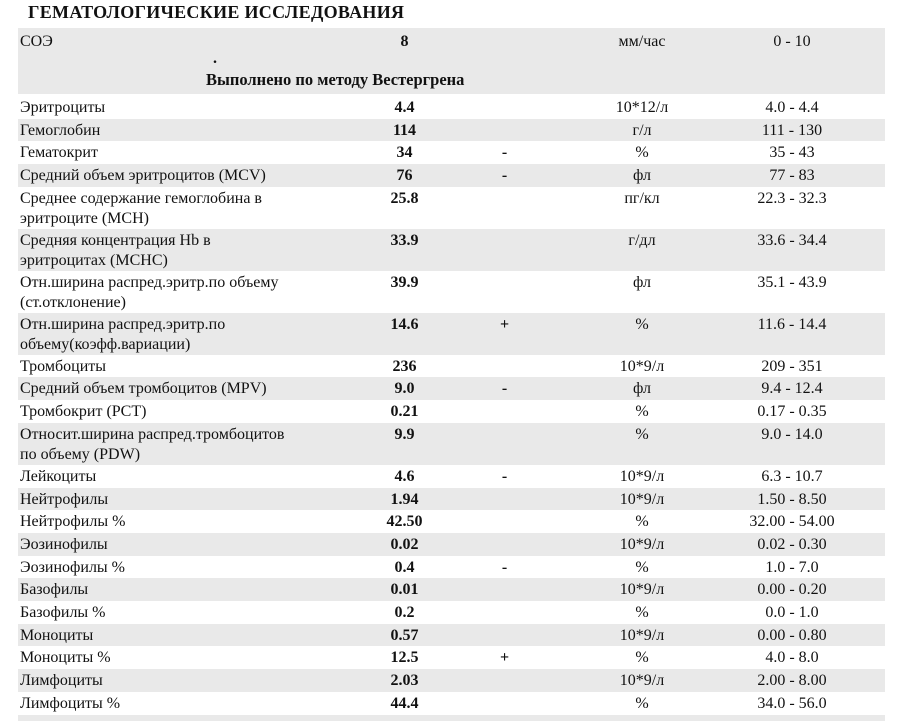 The image size is (900, 721). I want to click on table-row: Базофилы 0.01 10*9/л 0.00 - 0.20, so click(451, 589).